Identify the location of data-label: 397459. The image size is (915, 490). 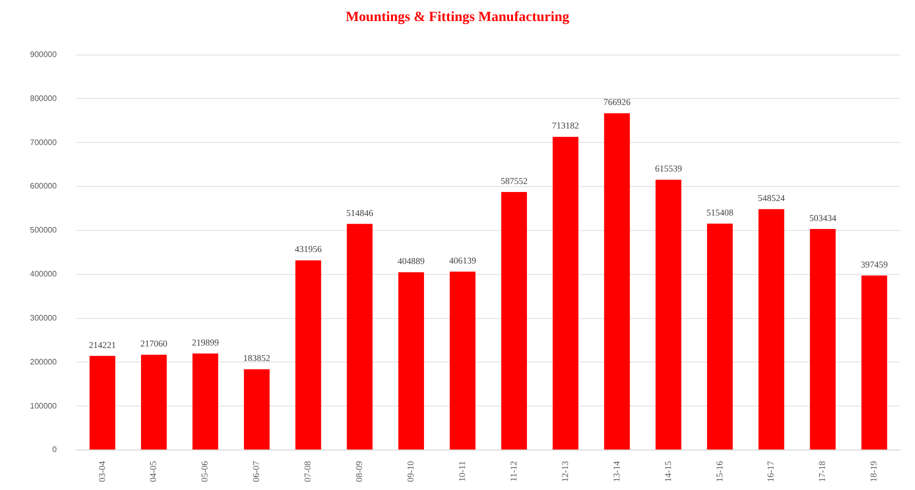
(874, 264).